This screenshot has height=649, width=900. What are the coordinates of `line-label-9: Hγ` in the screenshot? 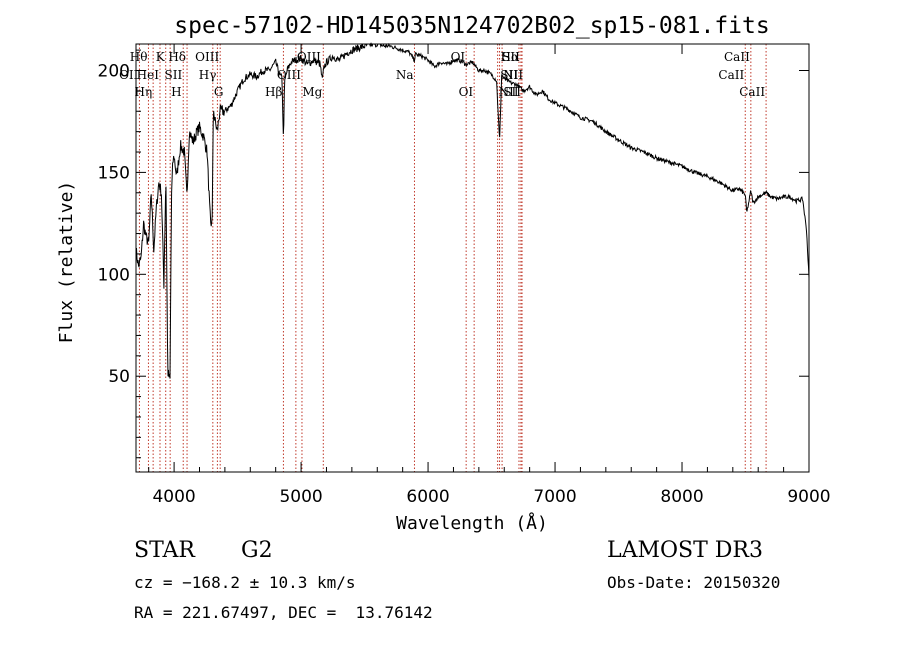 It's located at (208, 75).